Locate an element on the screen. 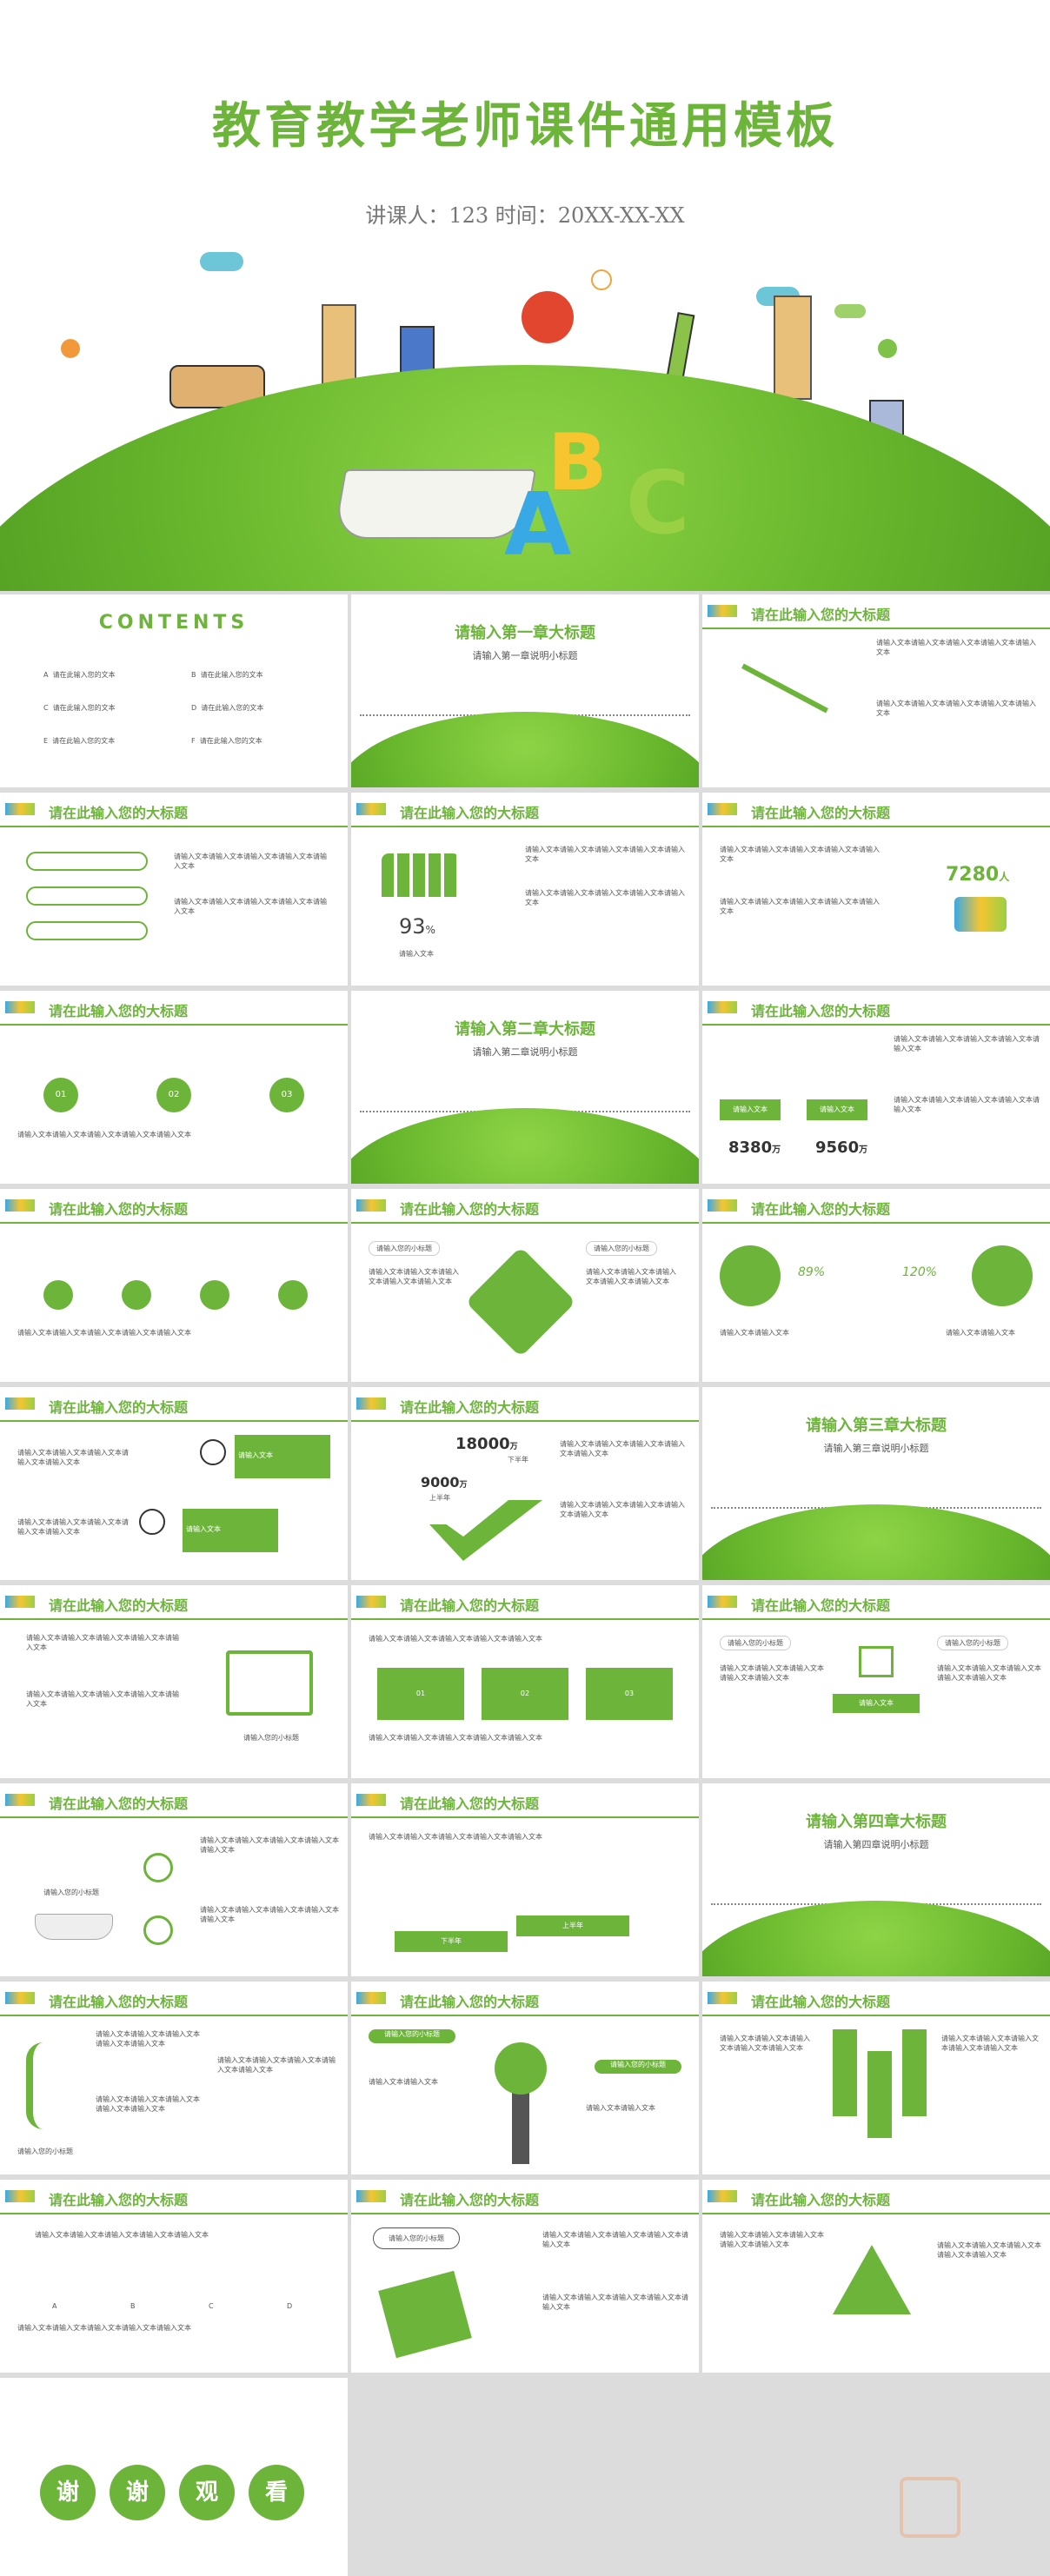  chapter-subtitle: 请输入第二章说明小标题 is located at coordinates (525, 1052).